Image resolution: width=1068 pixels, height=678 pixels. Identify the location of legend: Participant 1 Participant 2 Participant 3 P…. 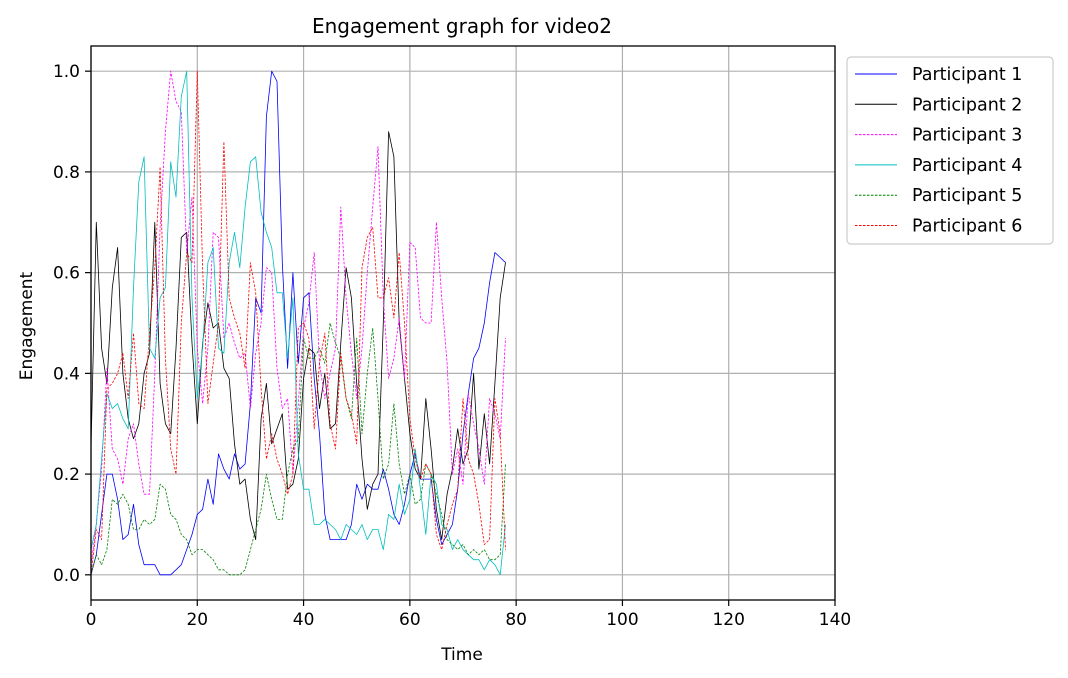
(950, 150).